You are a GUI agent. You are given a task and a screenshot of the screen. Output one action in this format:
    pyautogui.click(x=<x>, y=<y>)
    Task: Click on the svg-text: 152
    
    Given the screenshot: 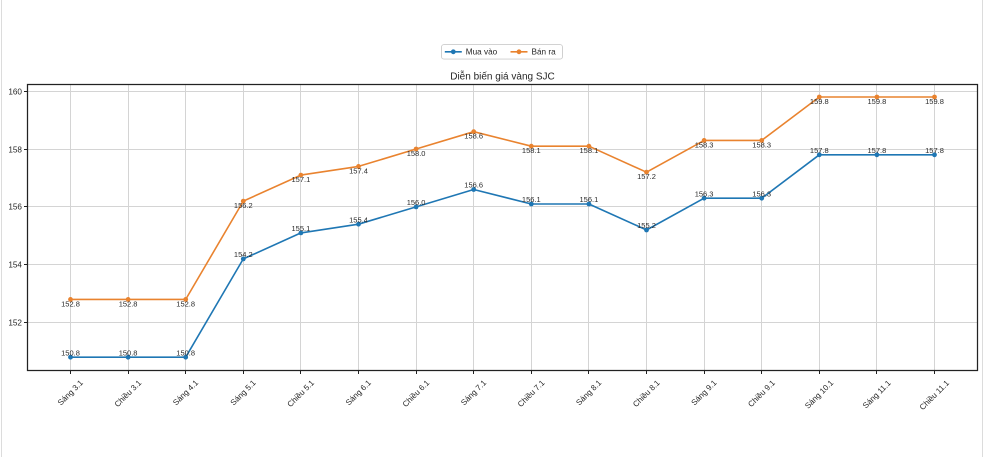 What is the action you would take?
    pyautogui.click(x=15, y=322)
    